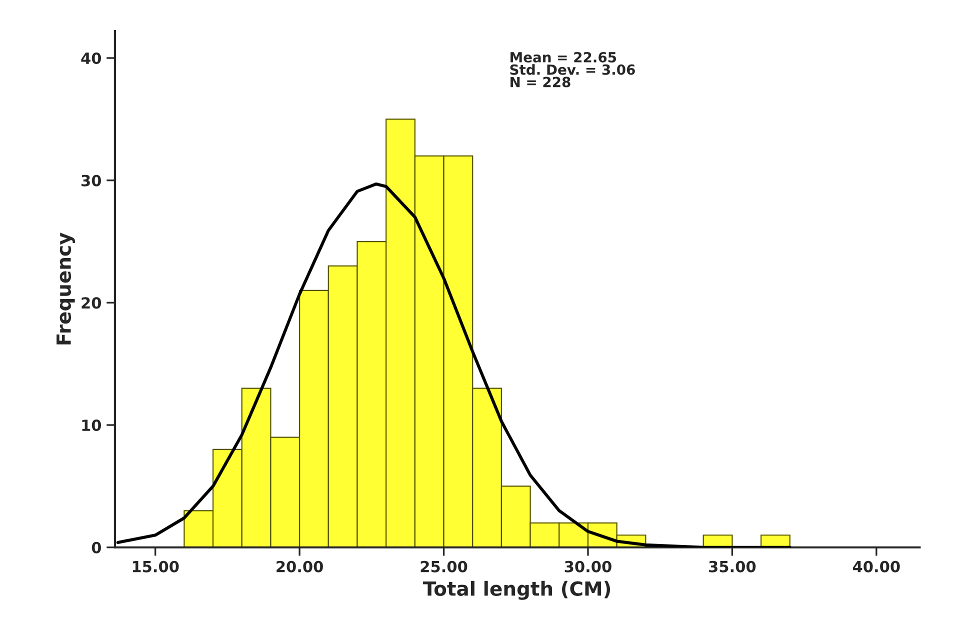  What do you see at coordinates (97, 548) in the screenshot?
I see `y-tick-label: 0` at bounding box center [97, 548].